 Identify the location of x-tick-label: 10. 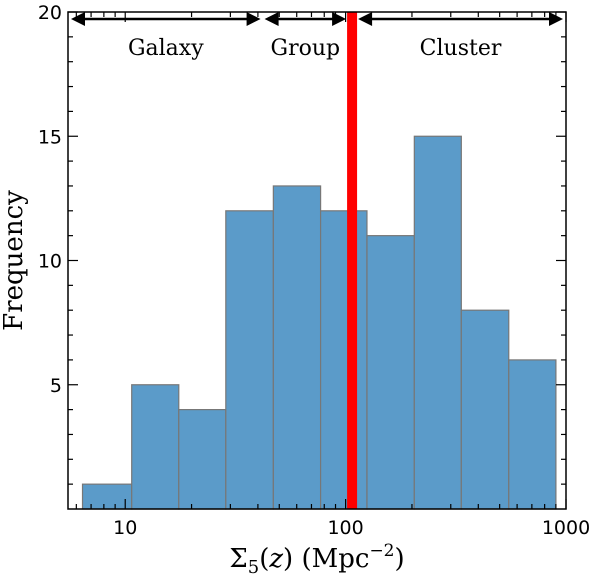
(125, 528).